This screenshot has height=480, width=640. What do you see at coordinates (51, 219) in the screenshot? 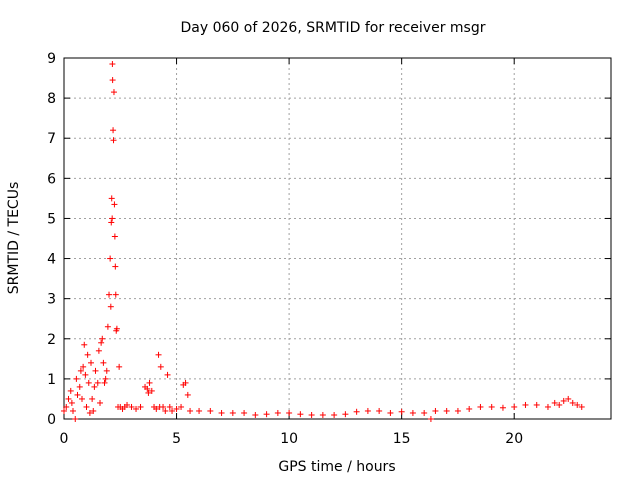
I see `y-tick-label: 5` at bounding box center [51, 219].